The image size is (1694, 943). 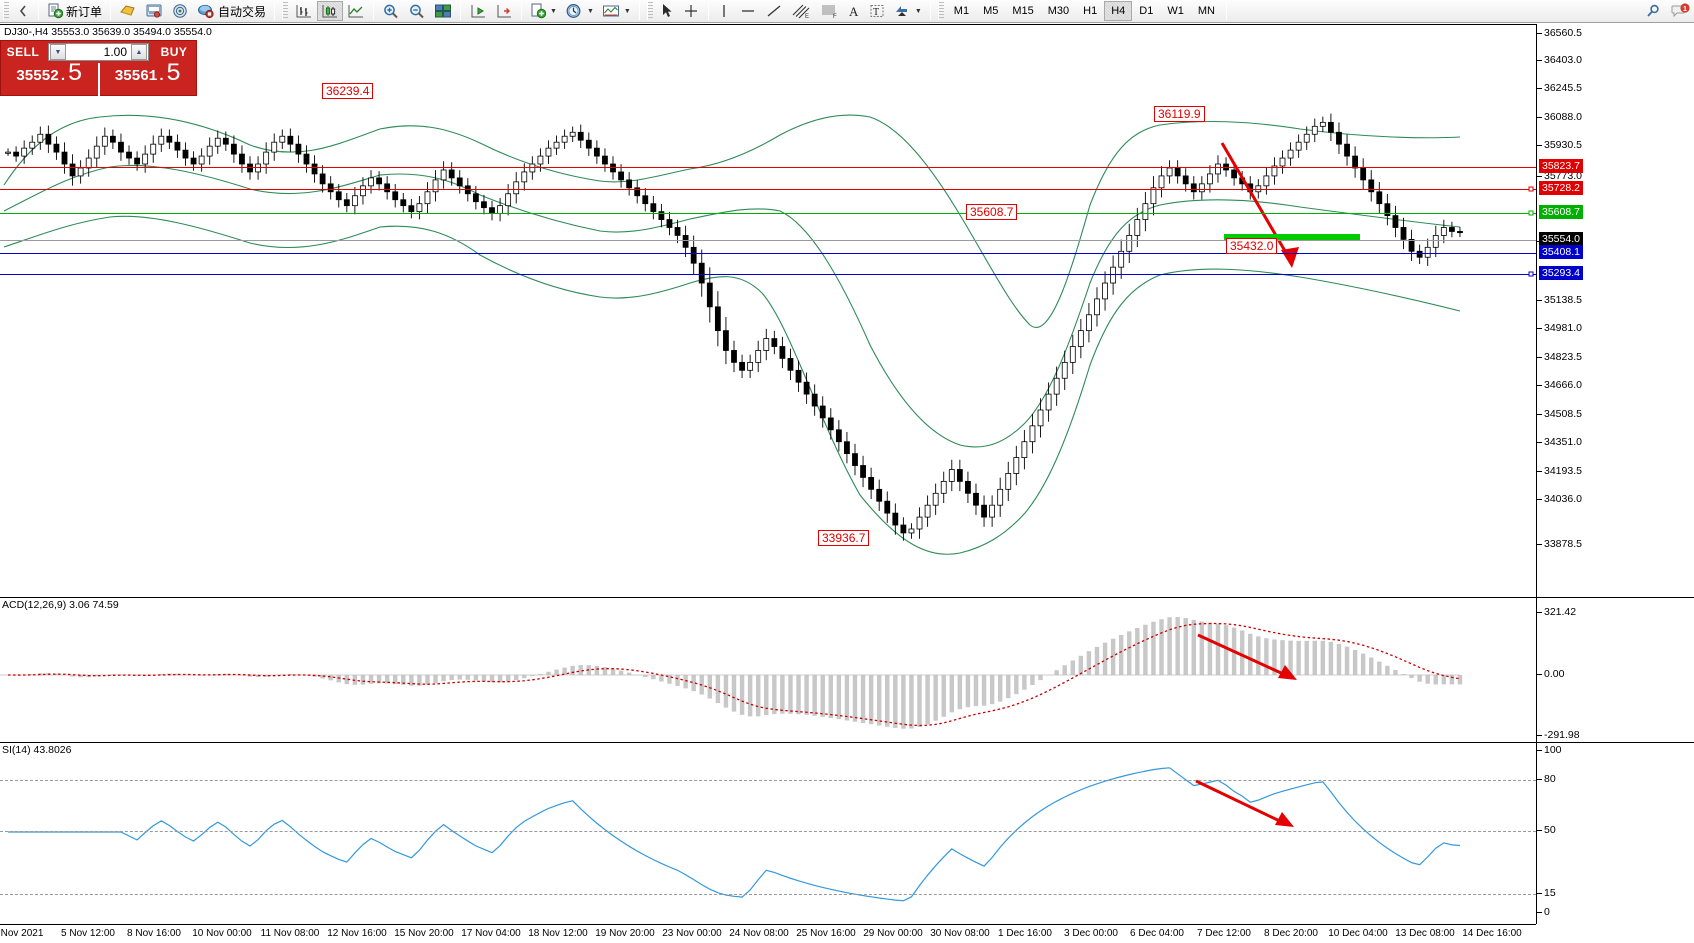 I want to click on market-watch-icon, so click(x=180, y=11).